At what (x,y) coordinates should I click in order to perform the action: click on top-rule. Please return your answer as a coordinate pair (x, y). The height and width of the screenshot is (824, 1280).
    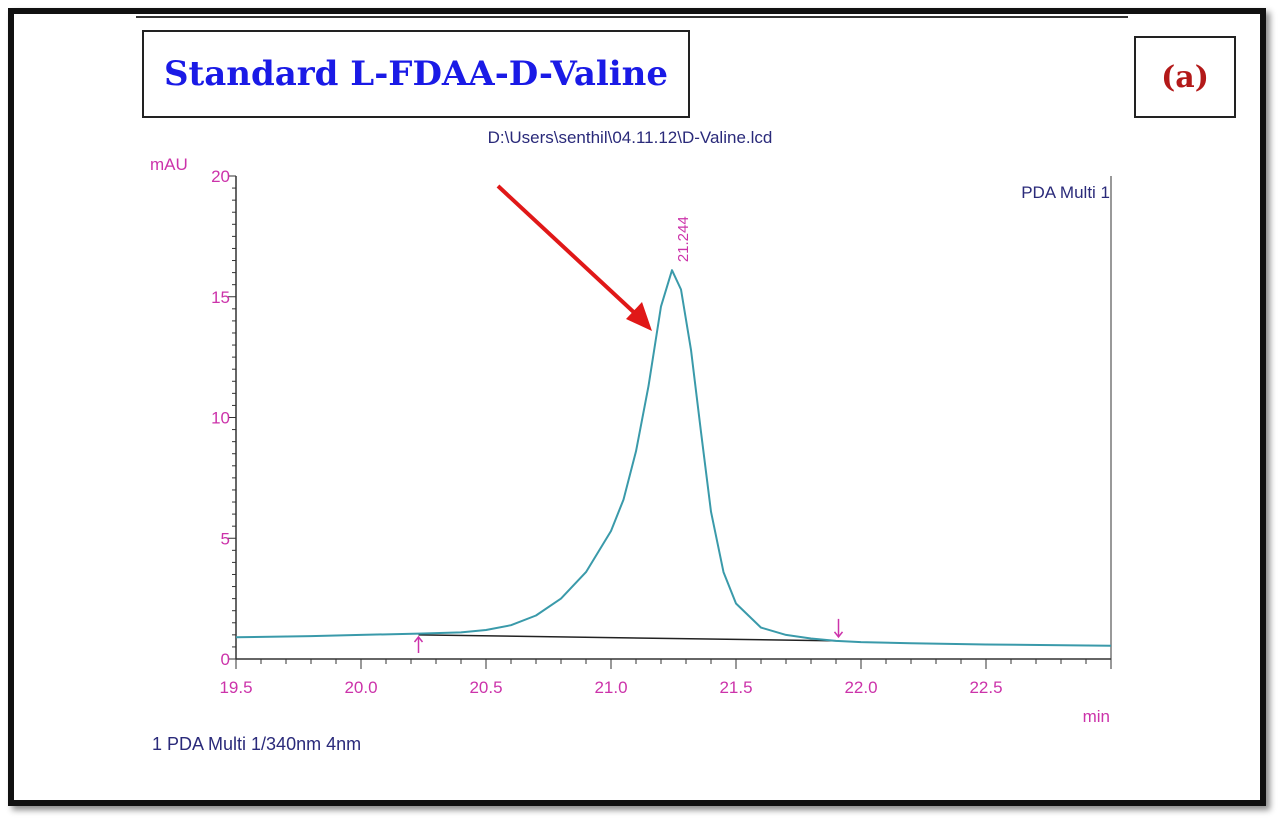
    Looking at the image, I should click on (632, 17).